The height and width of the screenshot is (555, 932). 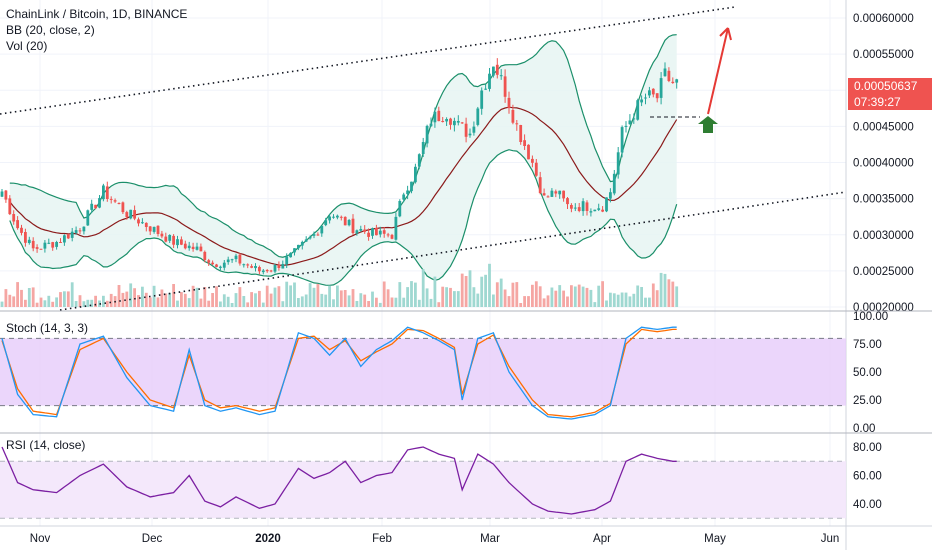 I want to click on stoch-axis-tick: 50.00, so click(x=867, y=373).